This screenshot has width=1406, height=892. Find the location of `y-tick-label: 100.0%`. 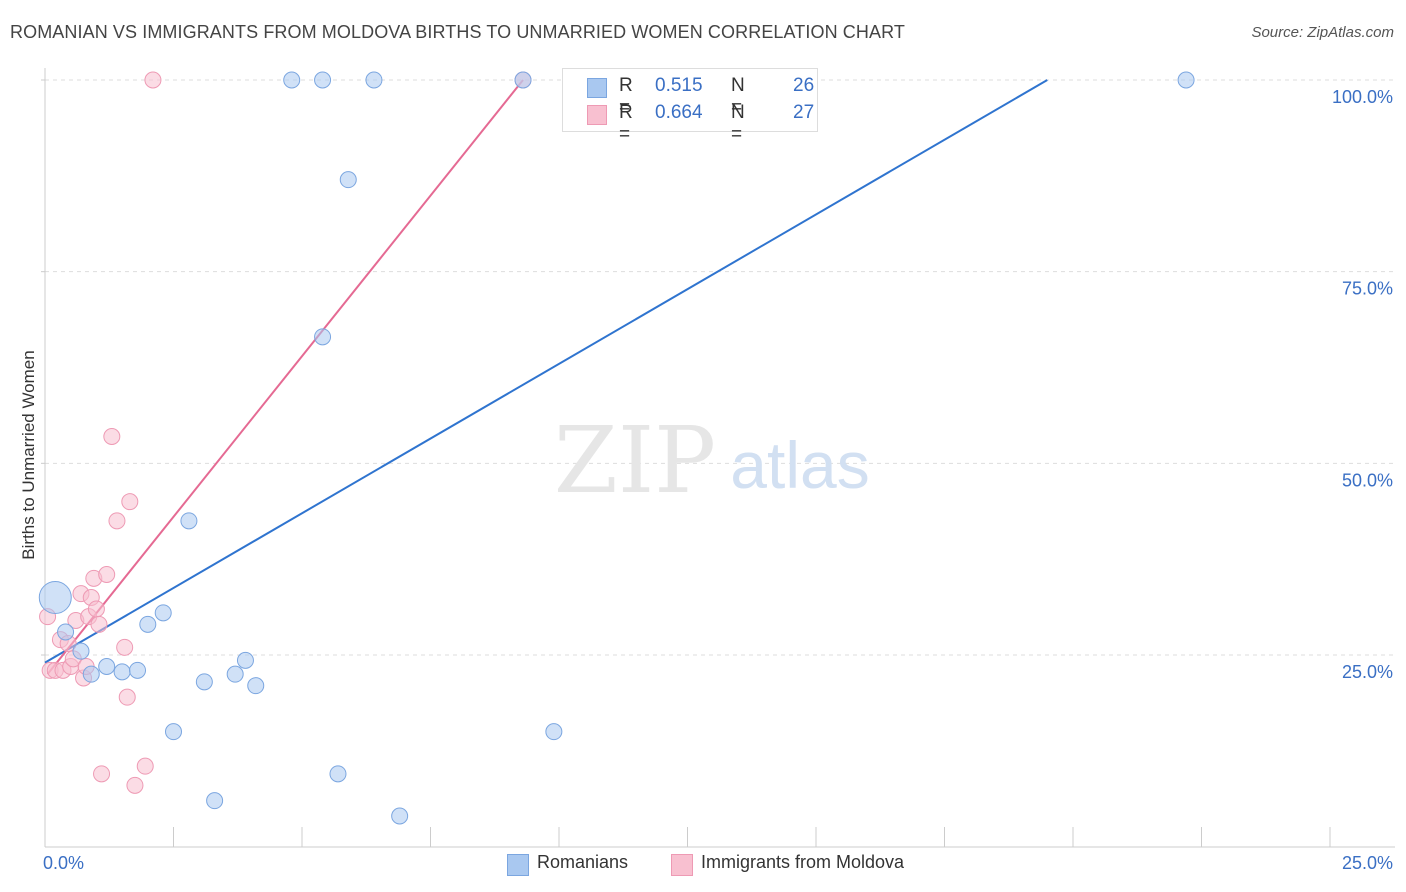

y-tick-label: 100.0% is located at coordinates (1362, 97).